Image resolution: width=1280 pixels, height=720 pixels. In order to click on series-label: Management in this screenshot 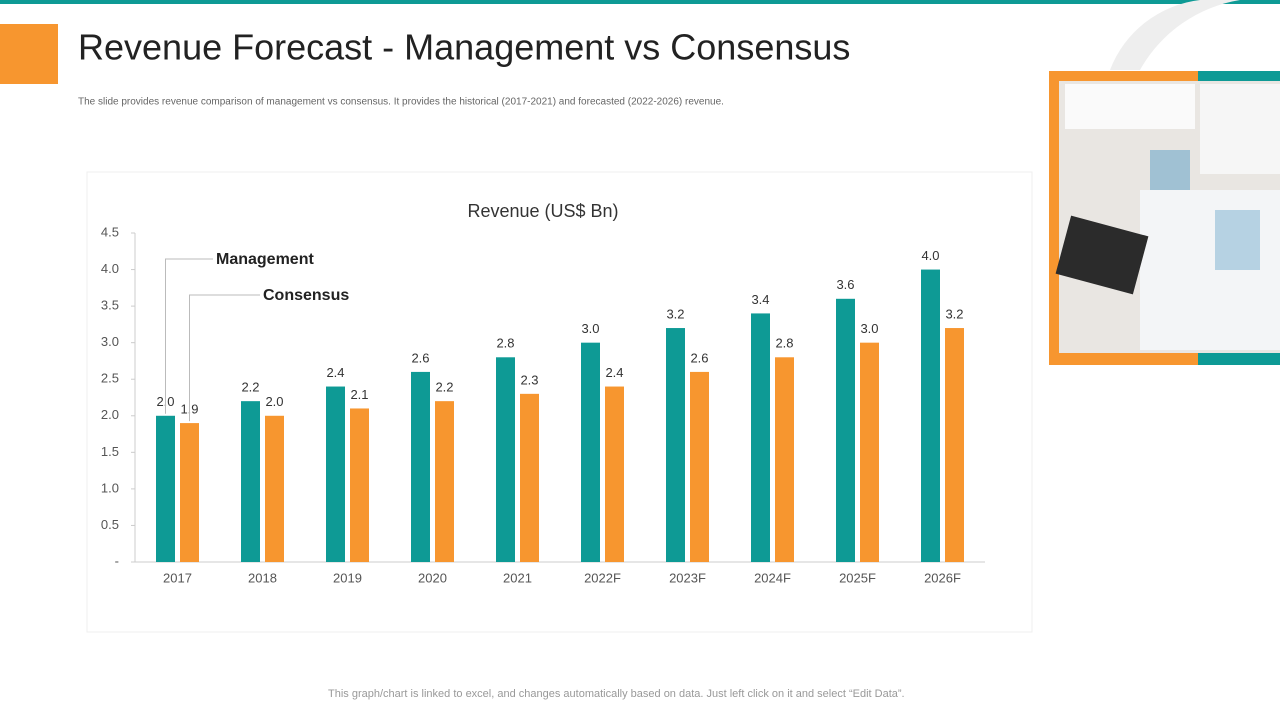, I will do `click(265, 259)`.